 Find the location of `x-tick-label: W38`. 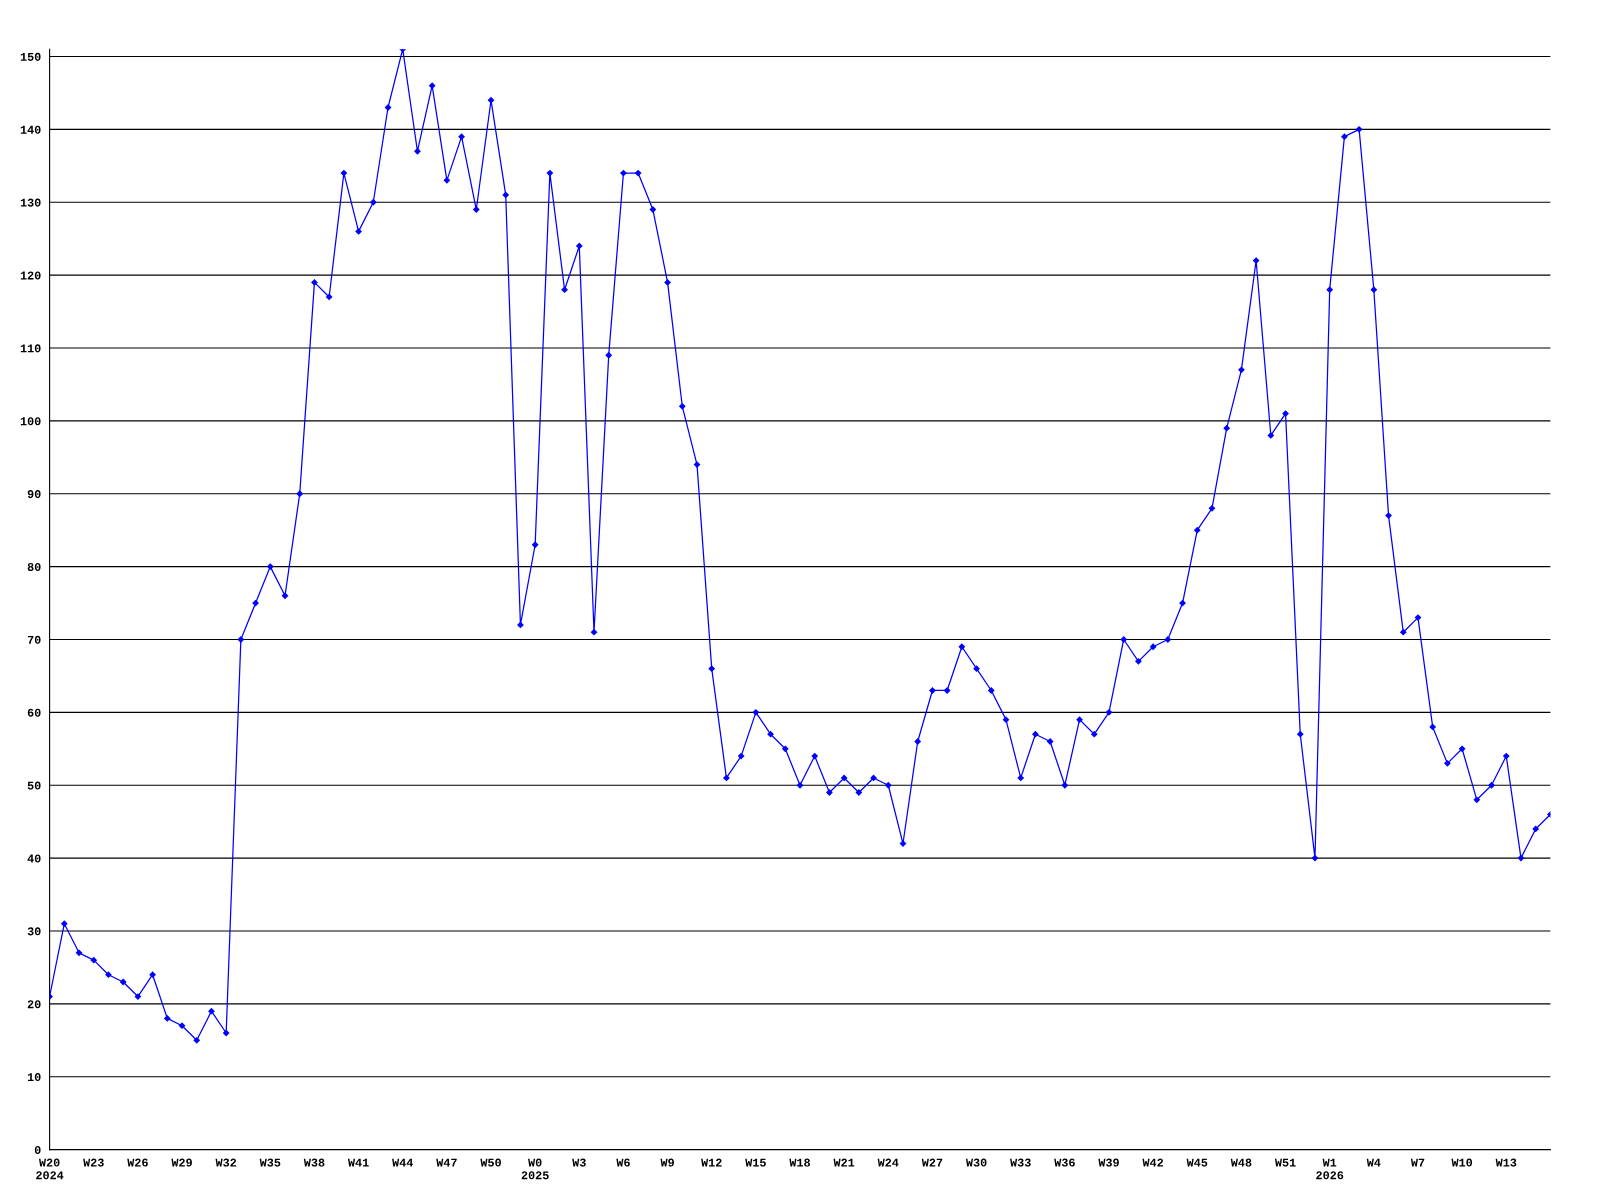

x-tick-label: W38 is located at coordinates (314, 1162).